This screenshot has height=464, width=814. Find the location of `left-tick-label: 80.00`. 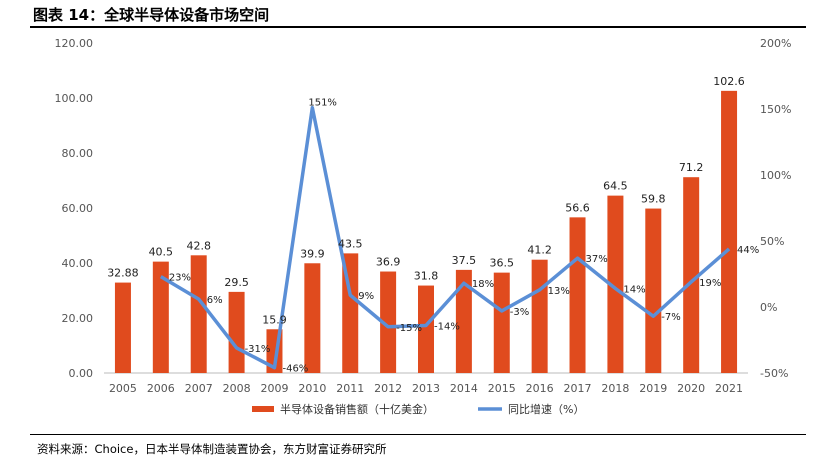

left-tick-label: 80.00 is located at coordinates (78, 153).